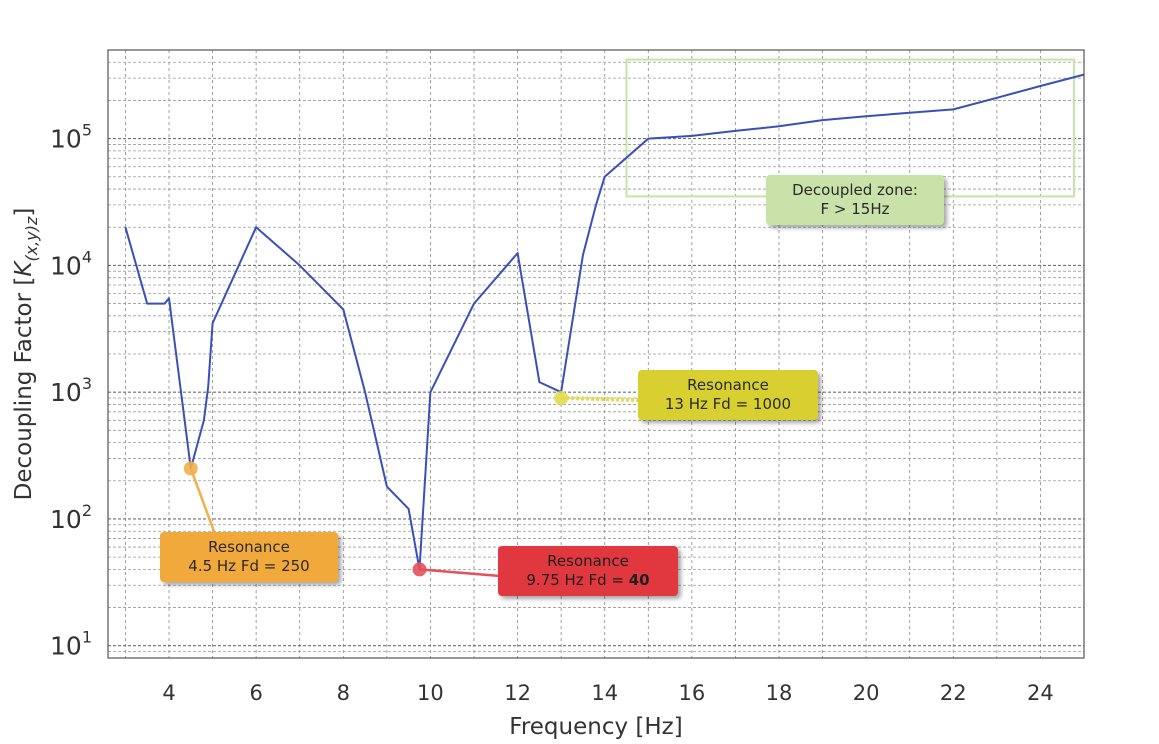 The image size is (1159, 744). Describe the element at coordinates (87, 383) in the screenshot. I see `y-tick-exponent: 3` at that location.